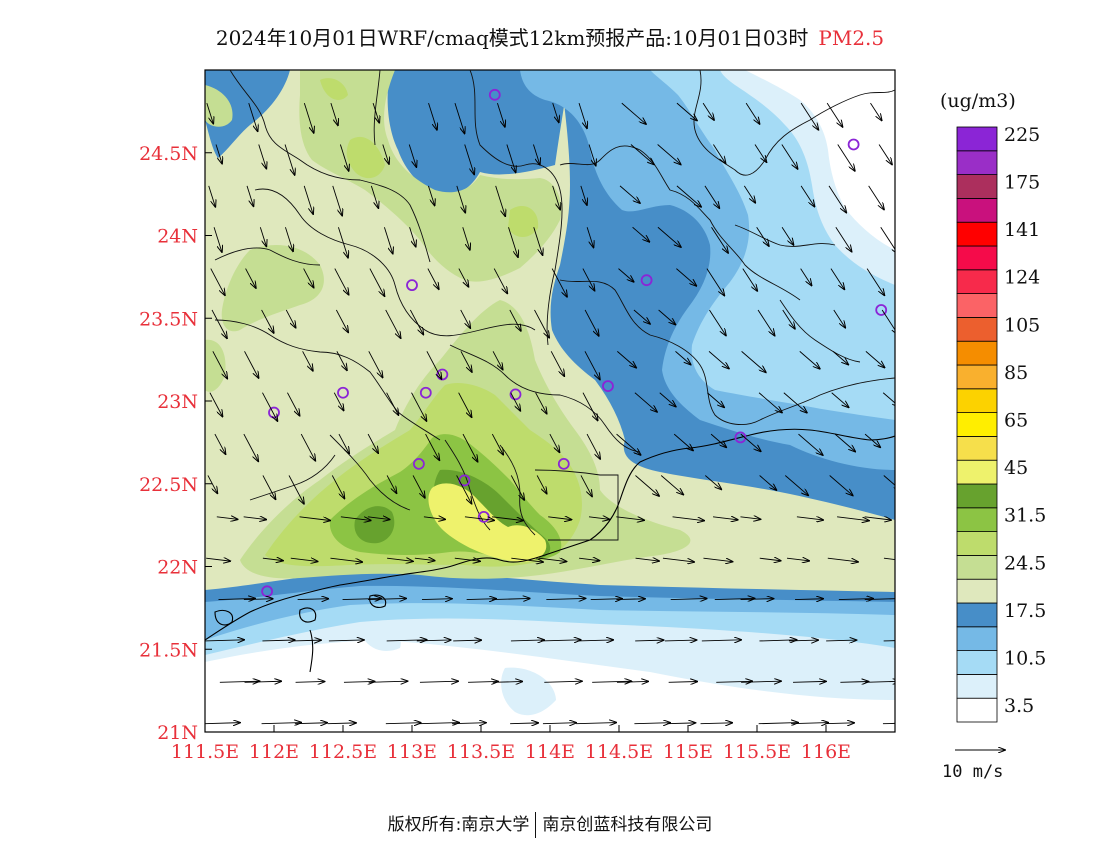 This screenshot has height=850, width=1100. I want to click on species-label: PM2.5, so click(851, 38).